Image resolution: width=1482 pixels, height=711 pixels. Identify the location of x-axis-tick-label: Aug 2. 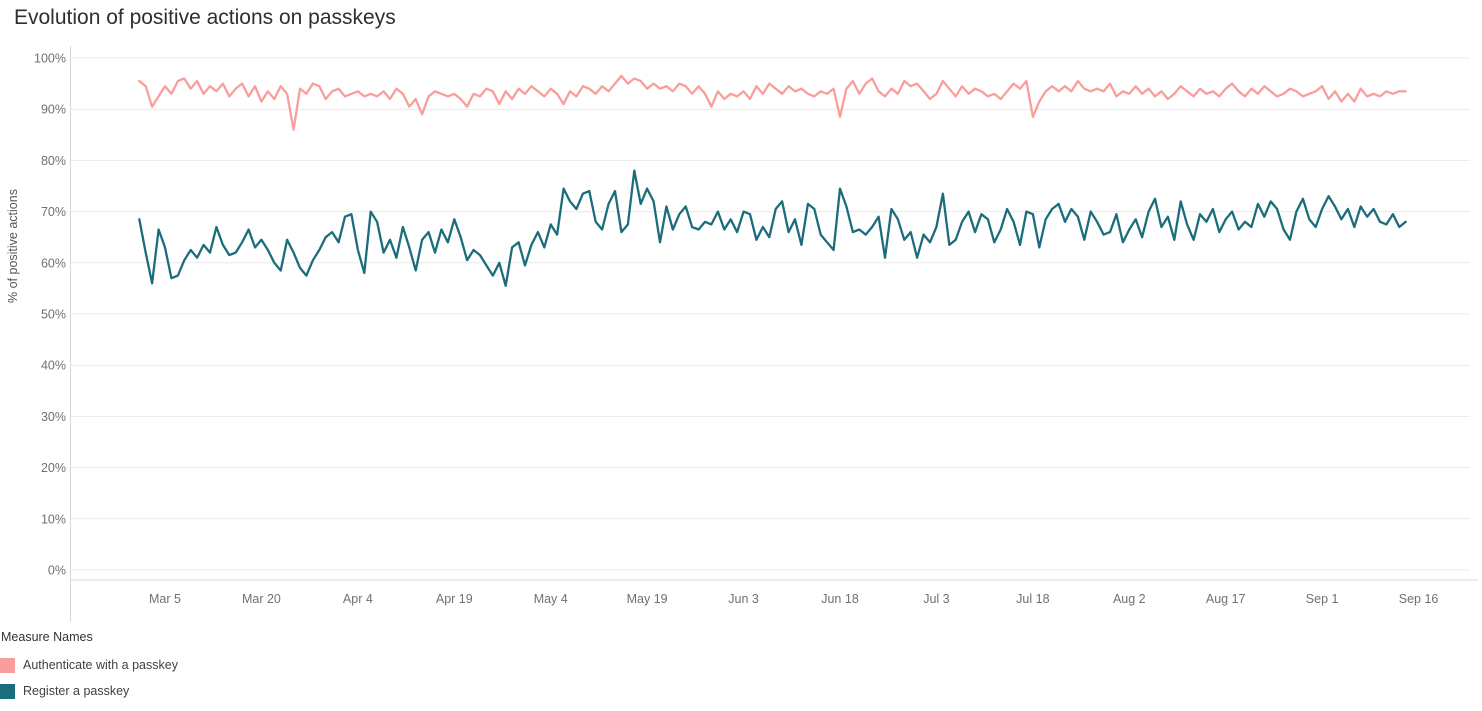
(1129, 599).